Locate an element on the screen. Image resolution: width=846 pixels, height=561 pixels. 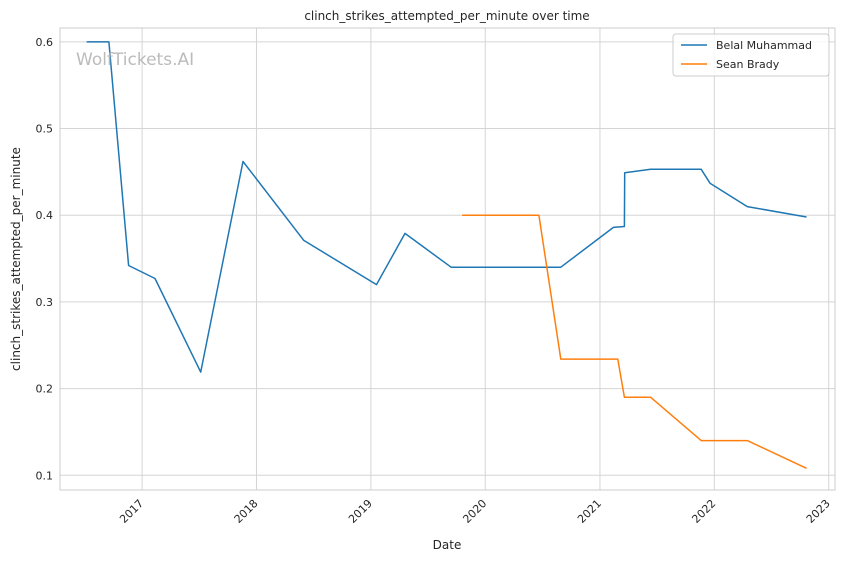
legend-label-belal-muhammad: Belal Muhammad is located at coordinates (764, 45).